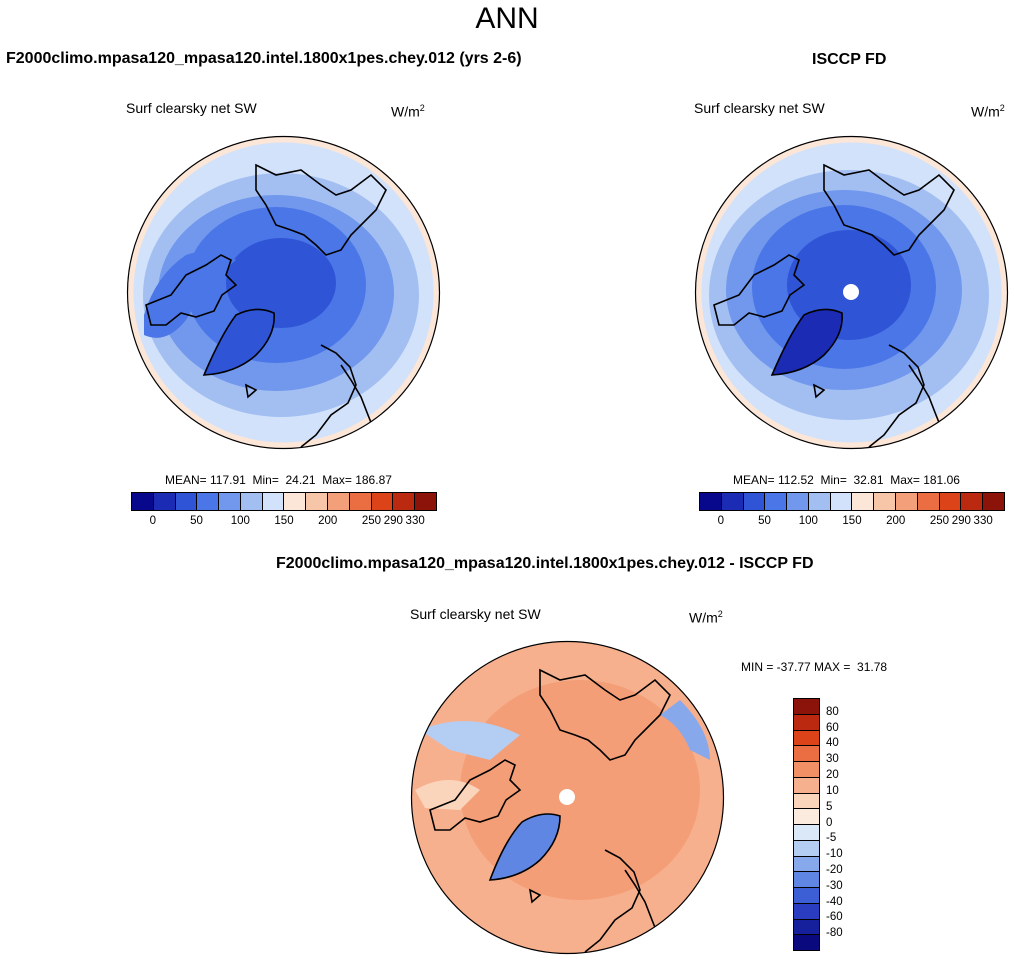  I want to click on right-panel-units: W/m2, so click(988, 111).